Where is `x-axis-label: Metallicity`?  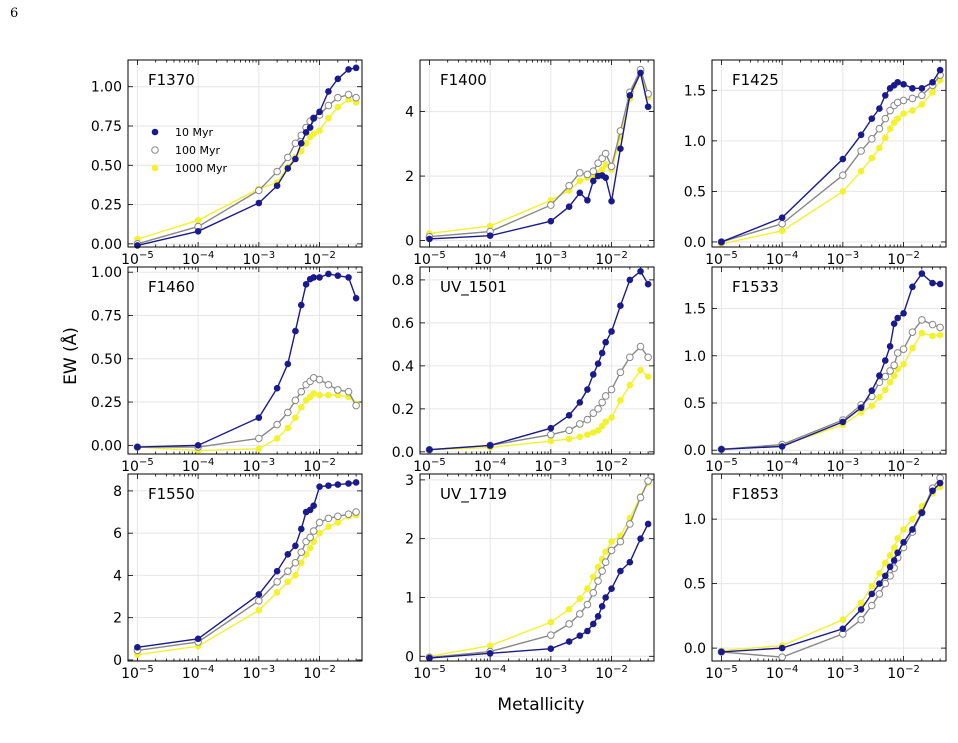
x-axis-label: Metallicity is located at coordinates (540, 705).